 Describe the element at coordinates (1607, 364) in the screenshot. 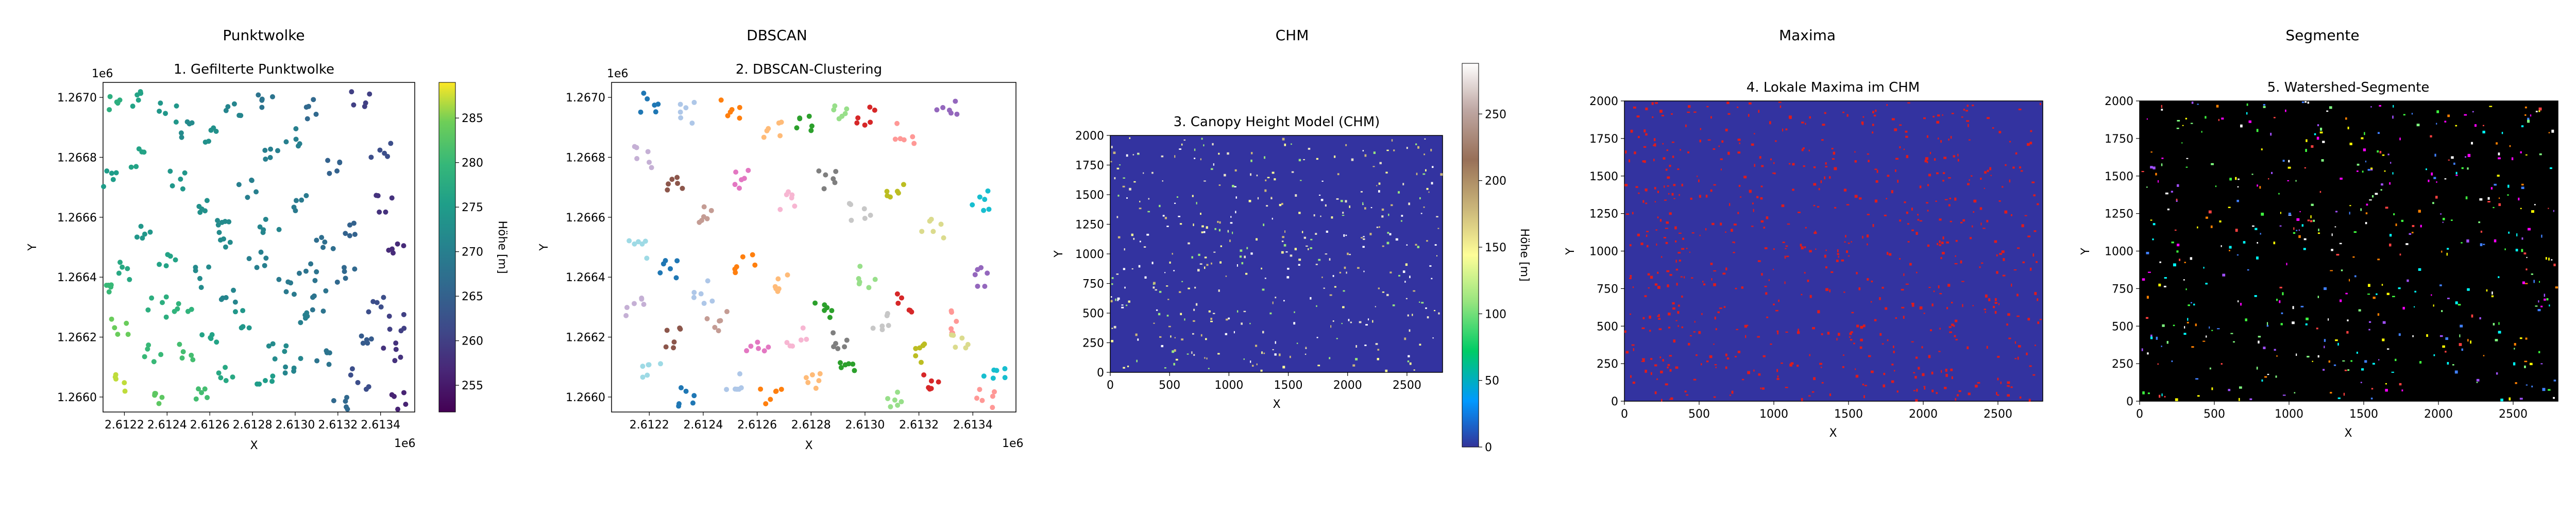

I see `y-tick-label: 250` at that location.